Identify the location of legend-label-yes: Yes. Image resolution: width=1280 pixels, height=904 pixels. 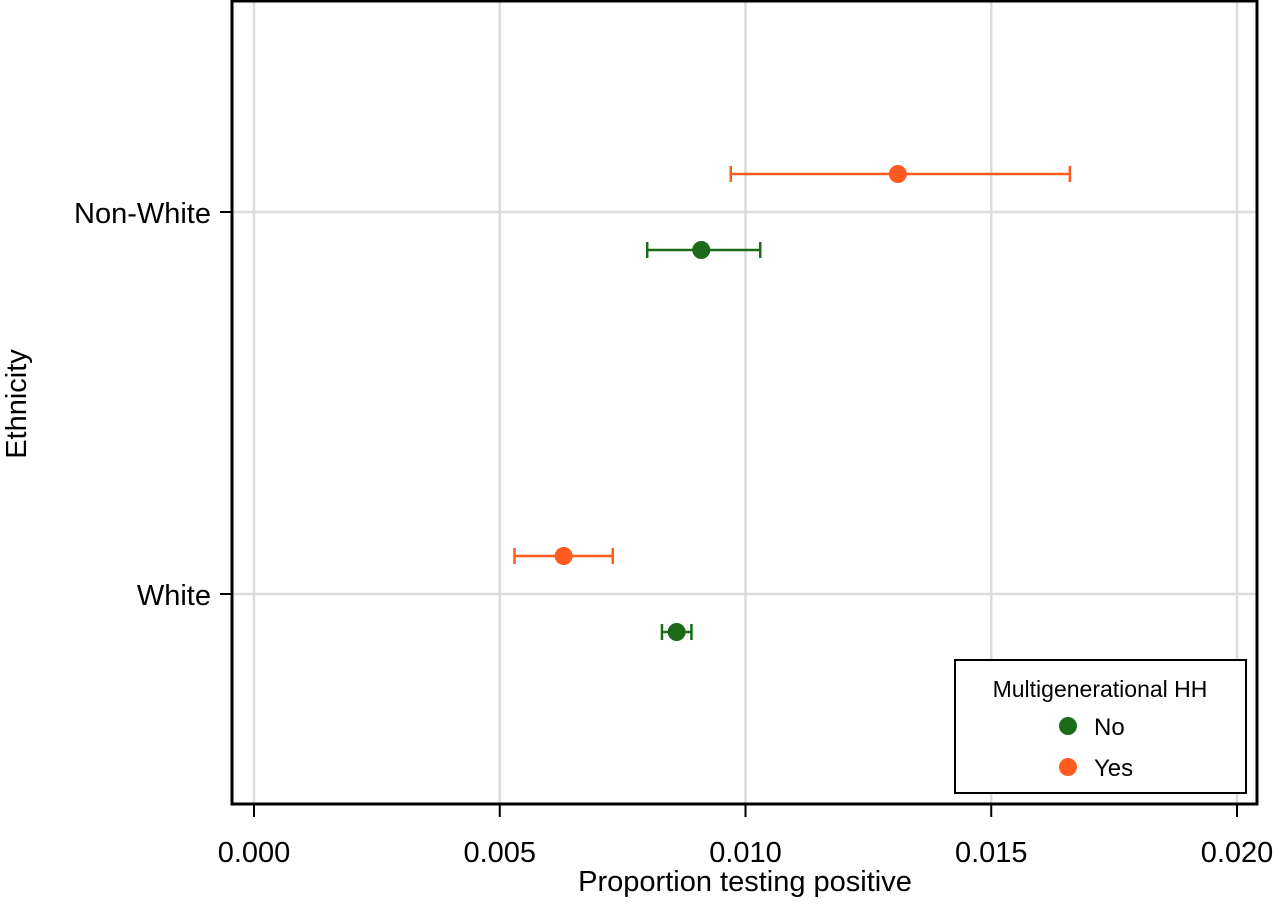
(1113, 768).